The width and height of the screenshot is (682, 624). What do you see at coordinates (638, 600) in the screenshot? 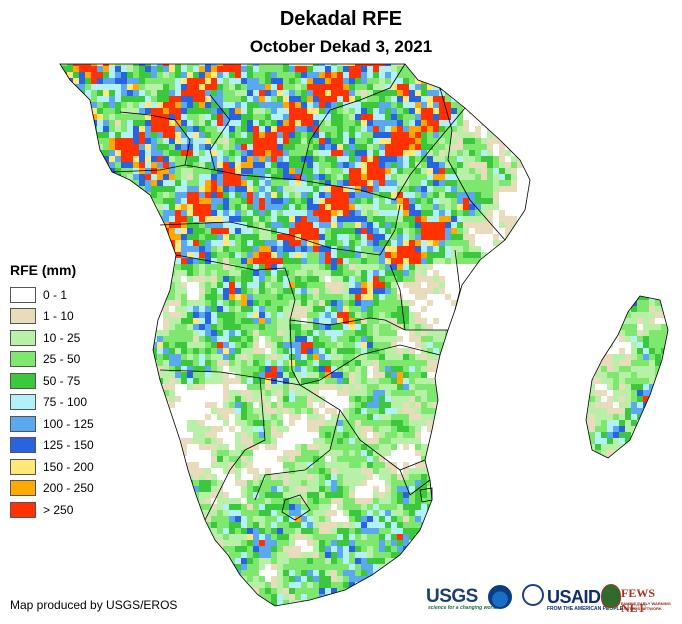
I see `fews-net-logo: FEWS NET` at bounding box center [638, 600].